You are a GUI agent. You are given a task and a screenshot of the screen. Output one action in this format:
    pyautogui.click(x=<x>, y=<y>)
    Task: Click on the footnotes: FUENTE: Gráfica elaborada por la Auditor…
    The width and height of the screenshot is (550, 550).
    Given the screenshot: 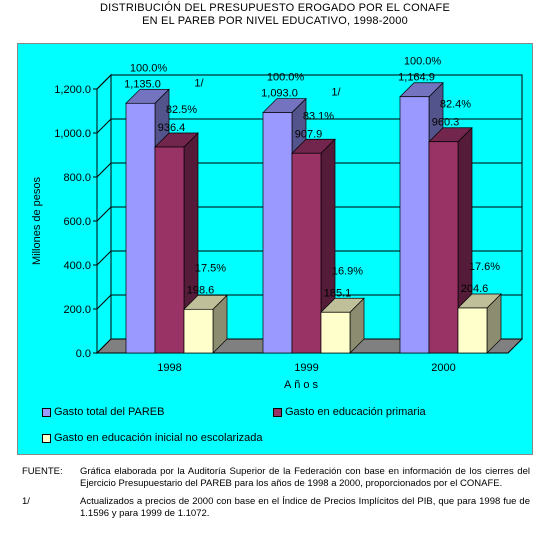 What is the action you would take?
    pyautogui.click(x=276, y=496)
    